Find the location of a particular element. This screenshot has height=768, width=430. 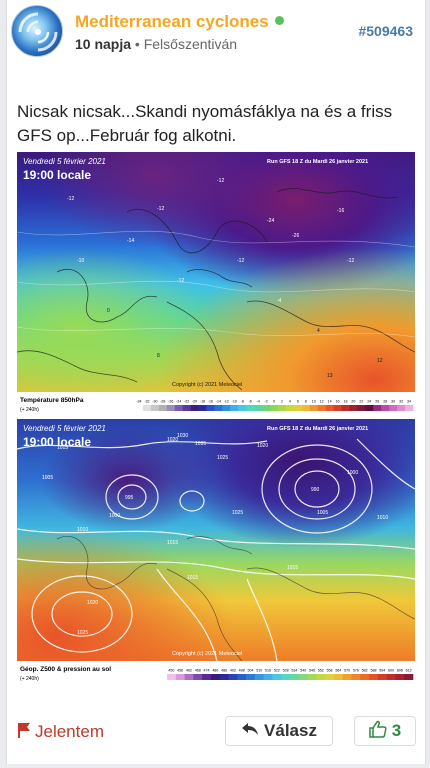

scale-tick-label: -32 is located at coordinates (146, 402).